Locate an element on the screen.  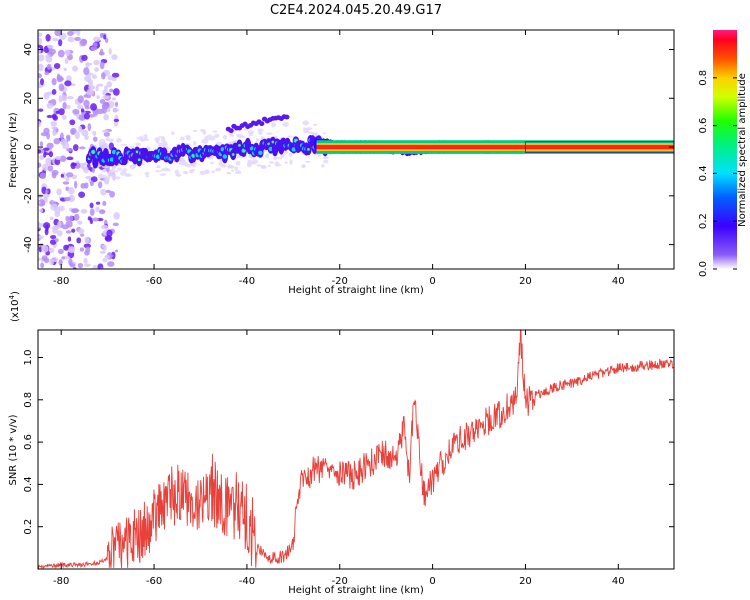
top-x-tick-label: -80 is located at coordinates (61, 281).